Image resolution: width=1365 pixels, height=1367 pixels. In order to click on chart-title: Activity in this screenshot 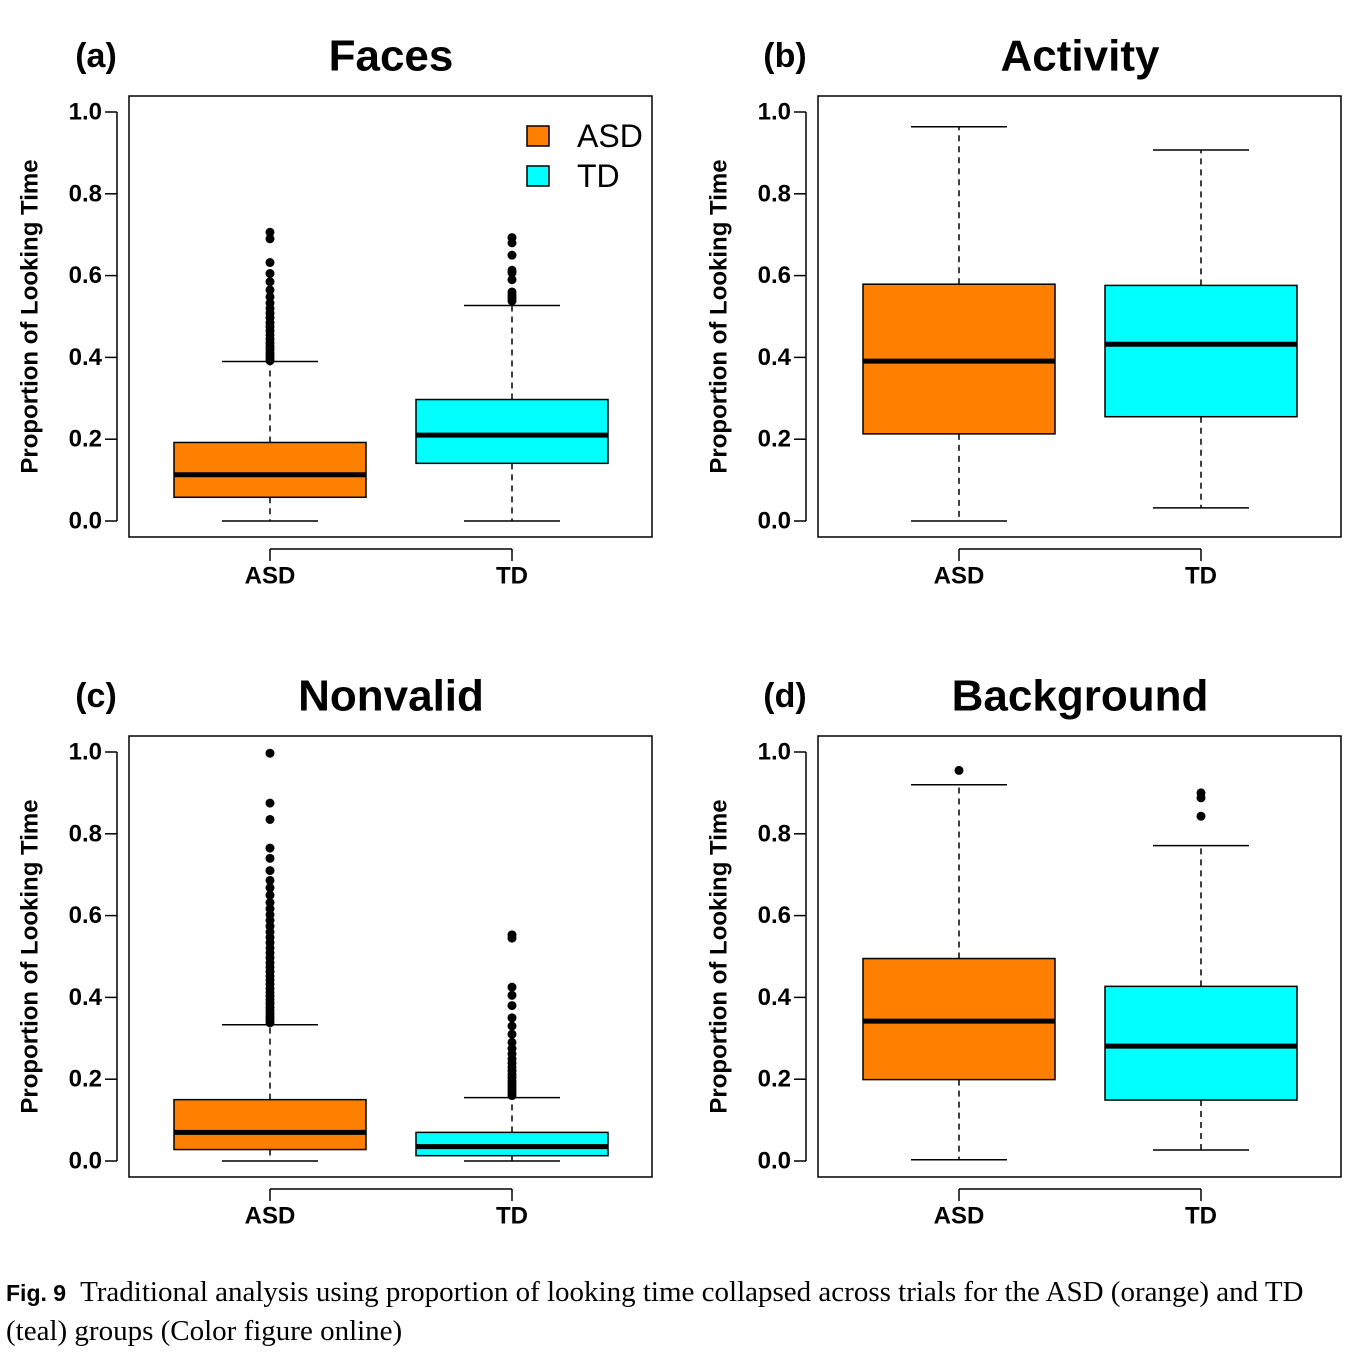, I will do `click(1080, 56)`.